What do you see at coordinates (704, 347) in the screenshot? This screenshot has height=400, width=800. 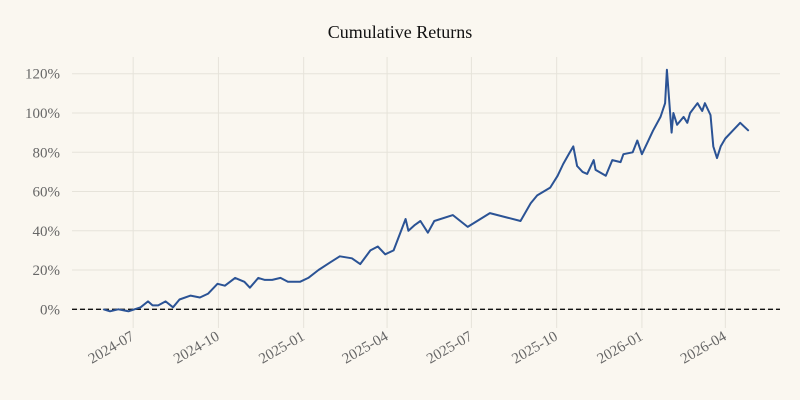 I see `x-tick-label: 2026-04` at bounding box center [704, 347].